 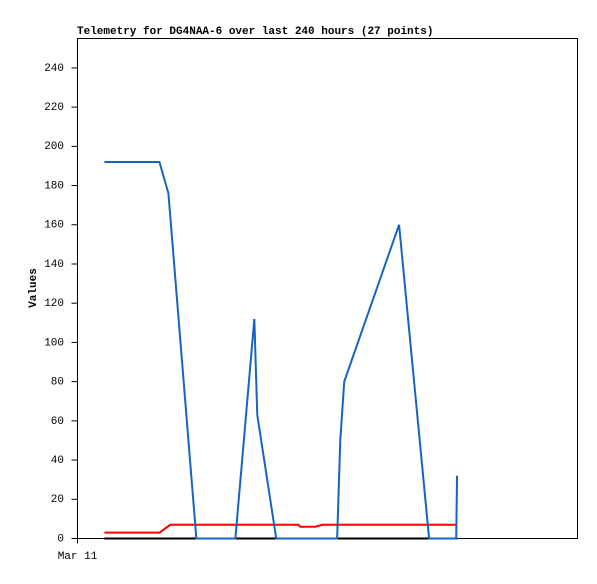 I want to click on y-tick-label: 200, so click(x=54, y=147).